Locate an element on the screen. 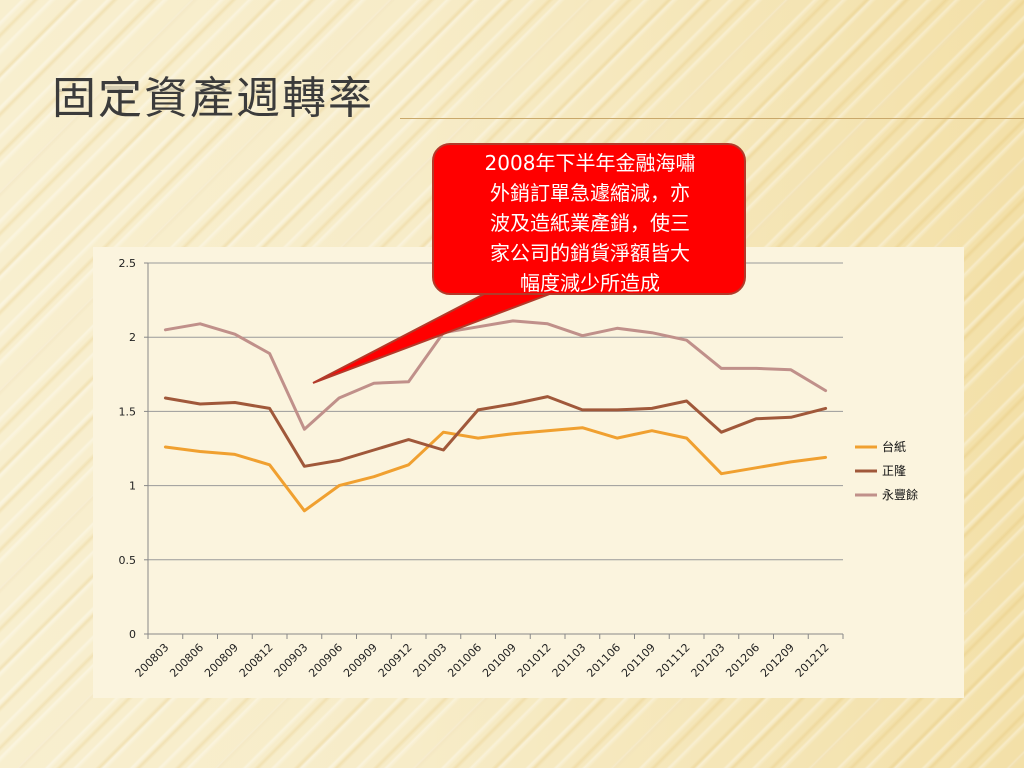 The height and width of the screenshot is (768, 1024). callout-box is located at coordinates (589, 219).